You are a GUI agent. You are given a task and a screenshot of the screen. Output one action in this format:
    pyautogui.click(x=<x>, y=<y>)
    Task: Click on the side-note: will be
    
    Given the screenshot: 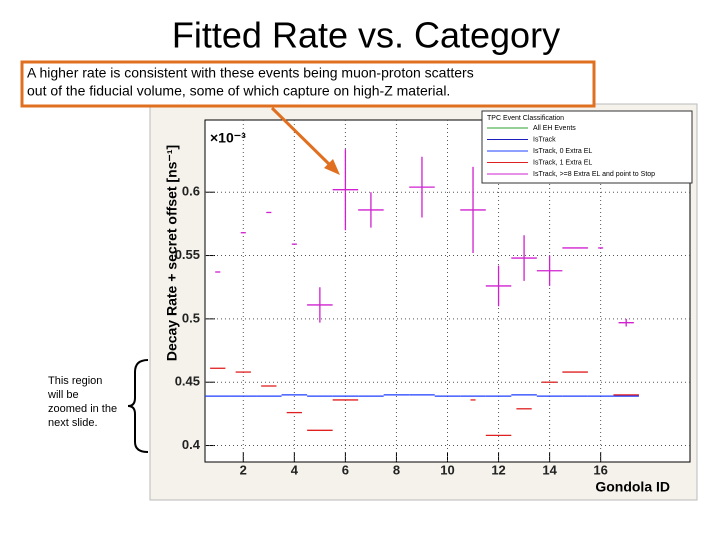 What is the action you would take?
    pyautogui.click(x=63, y=395)
    